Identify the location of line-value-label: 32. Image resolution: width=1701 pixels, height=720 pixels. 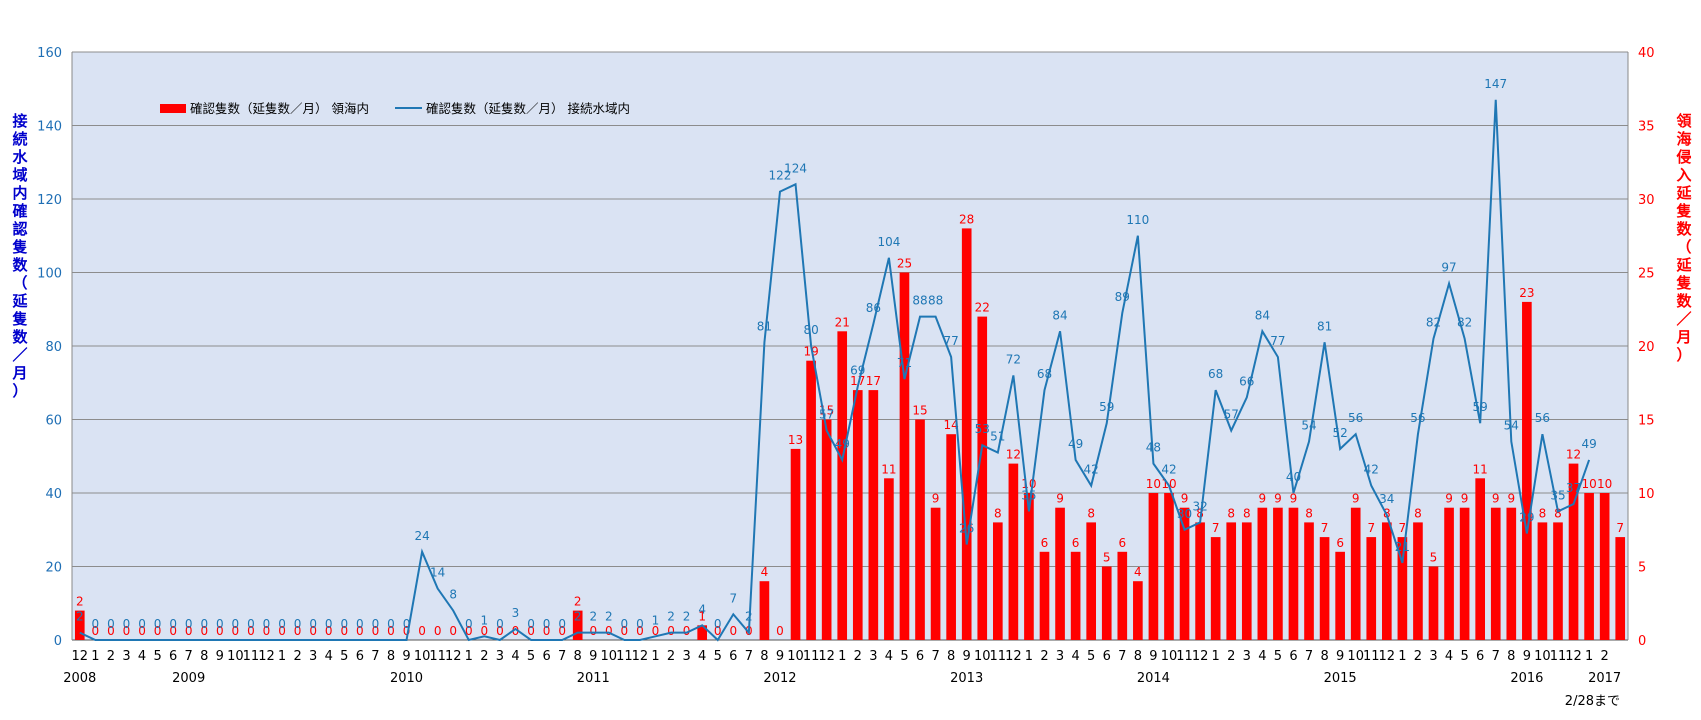
(1199, 506).